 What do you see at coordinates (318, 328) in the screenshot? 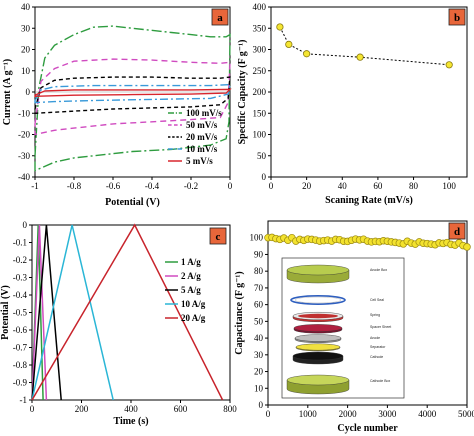
I see `spacer-sheet-top` at bounding box center [318, 328].